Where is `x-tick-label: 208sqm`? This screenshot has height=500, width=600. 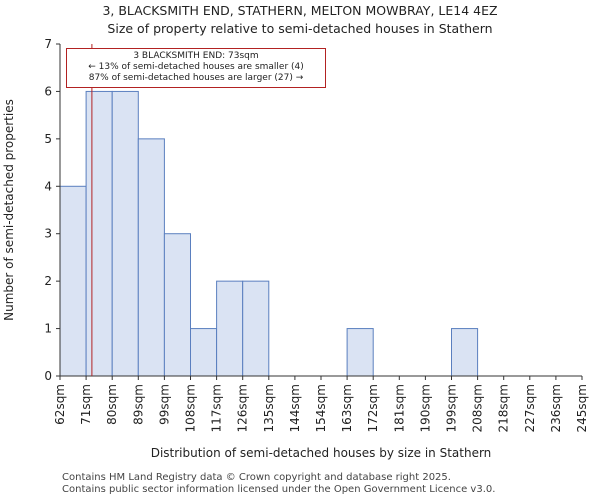
x-tick-label: 208sqm is located at coordinates (478, 408).